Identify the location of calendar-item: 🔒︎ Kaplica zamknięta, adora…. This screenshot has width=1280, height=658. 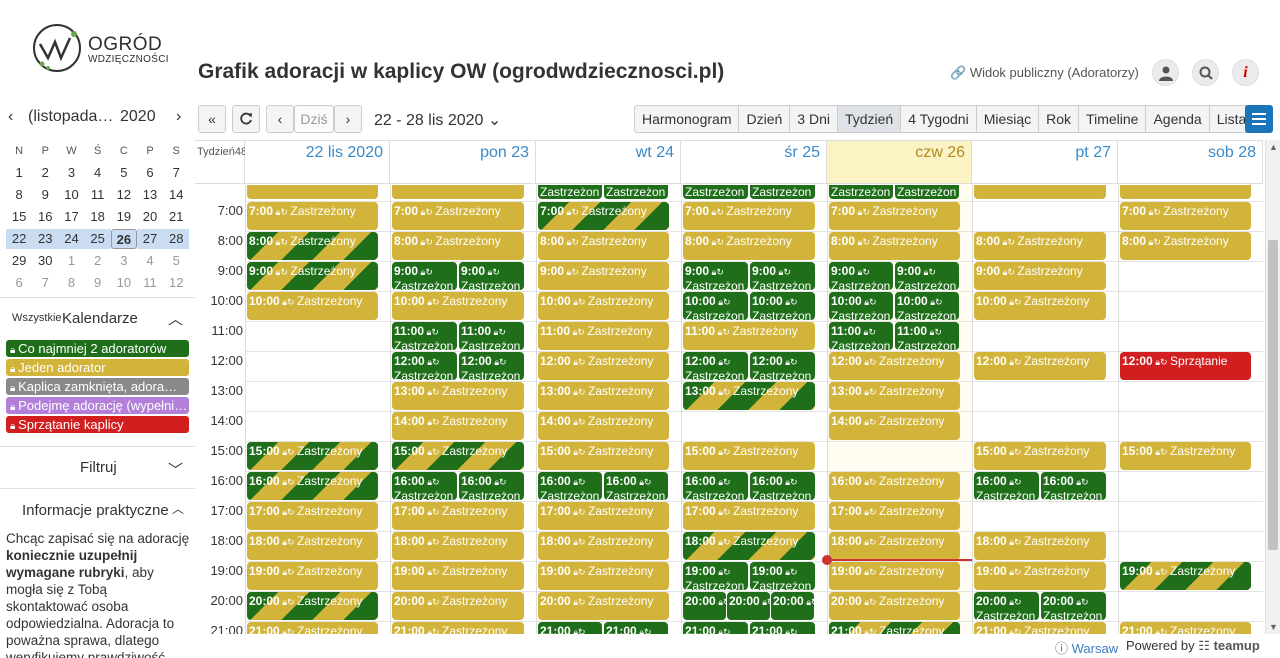
(97, 386).